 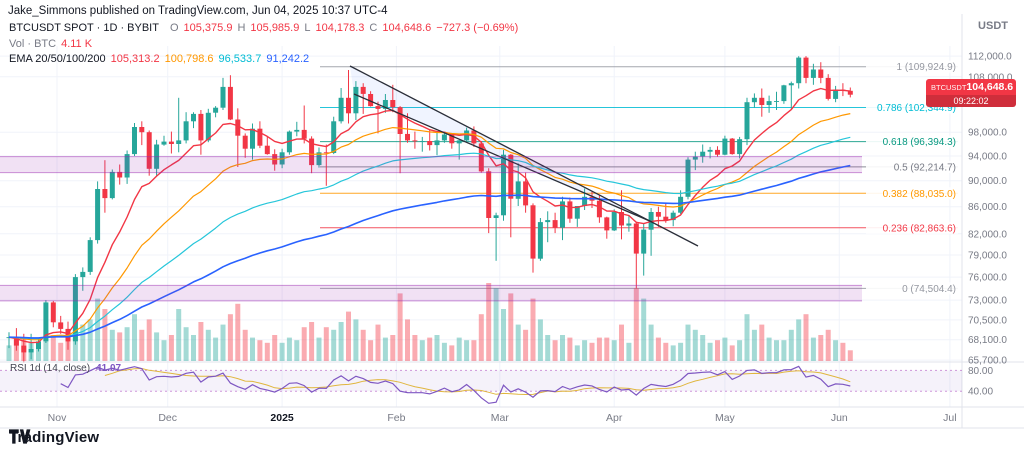 What do you see at coordinates (407, 28) in the screenshot?
I see `close-value: 104,648.6` at bounding box center [407, 28].